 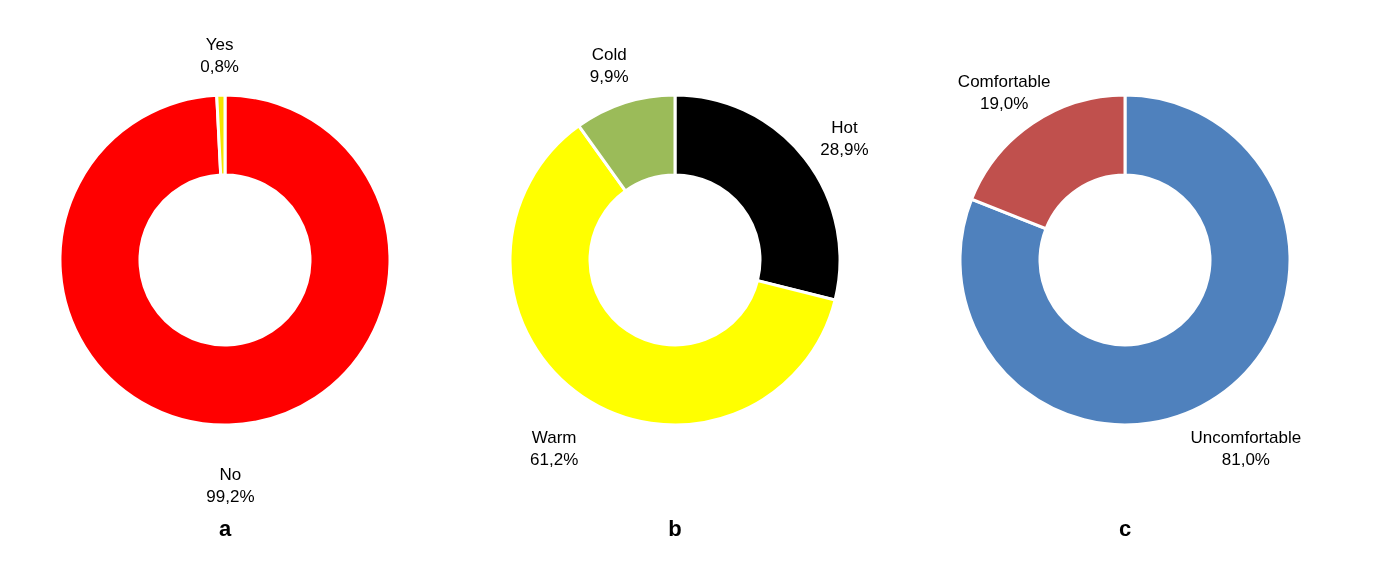 I want to click on text: c, so click(x=1125, y=528).